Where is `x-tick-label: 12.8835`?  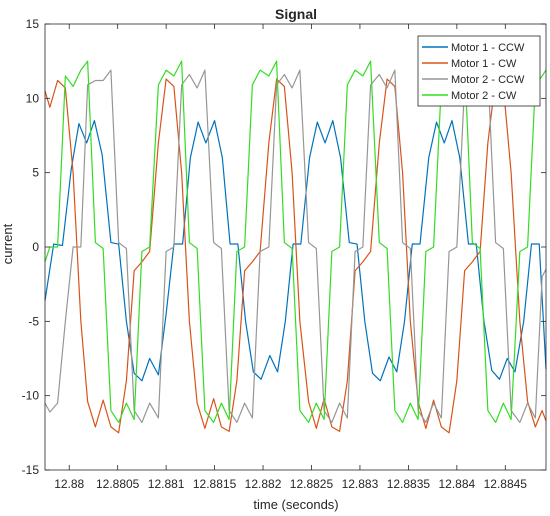 x-tick-label: 12.8835 is located at coordinates (409, 484).